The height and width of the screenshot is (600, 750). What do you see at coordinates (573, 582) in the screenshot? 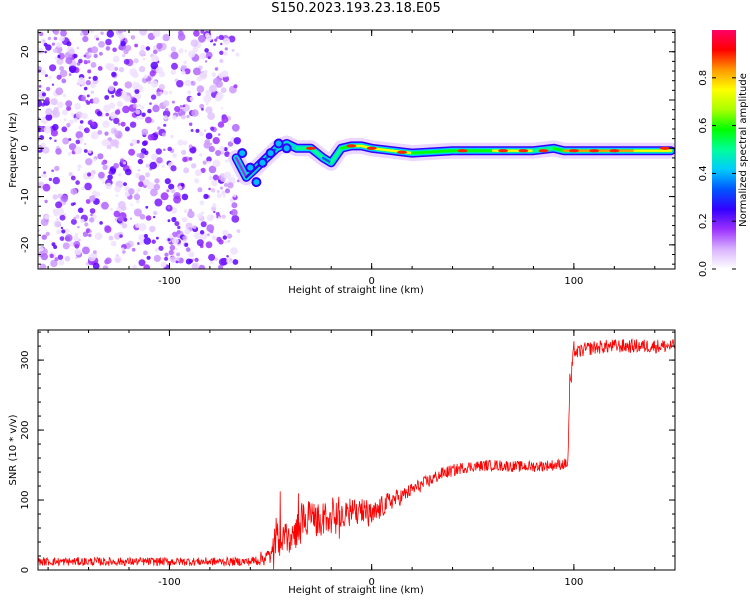
I see `x-tick-label: 100` at bounding box center [573, 582].